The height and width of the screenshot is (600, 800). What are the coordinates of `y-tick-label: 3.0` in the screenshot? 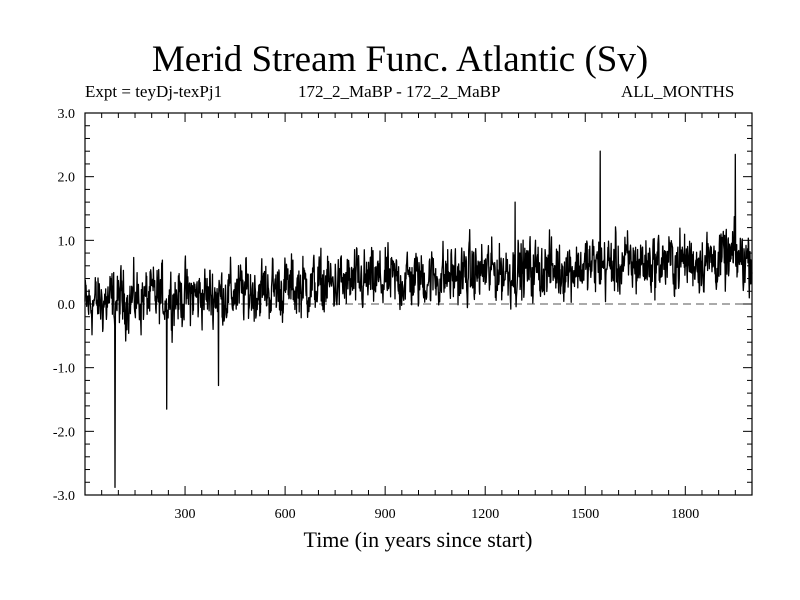 It's located at (67, 114).